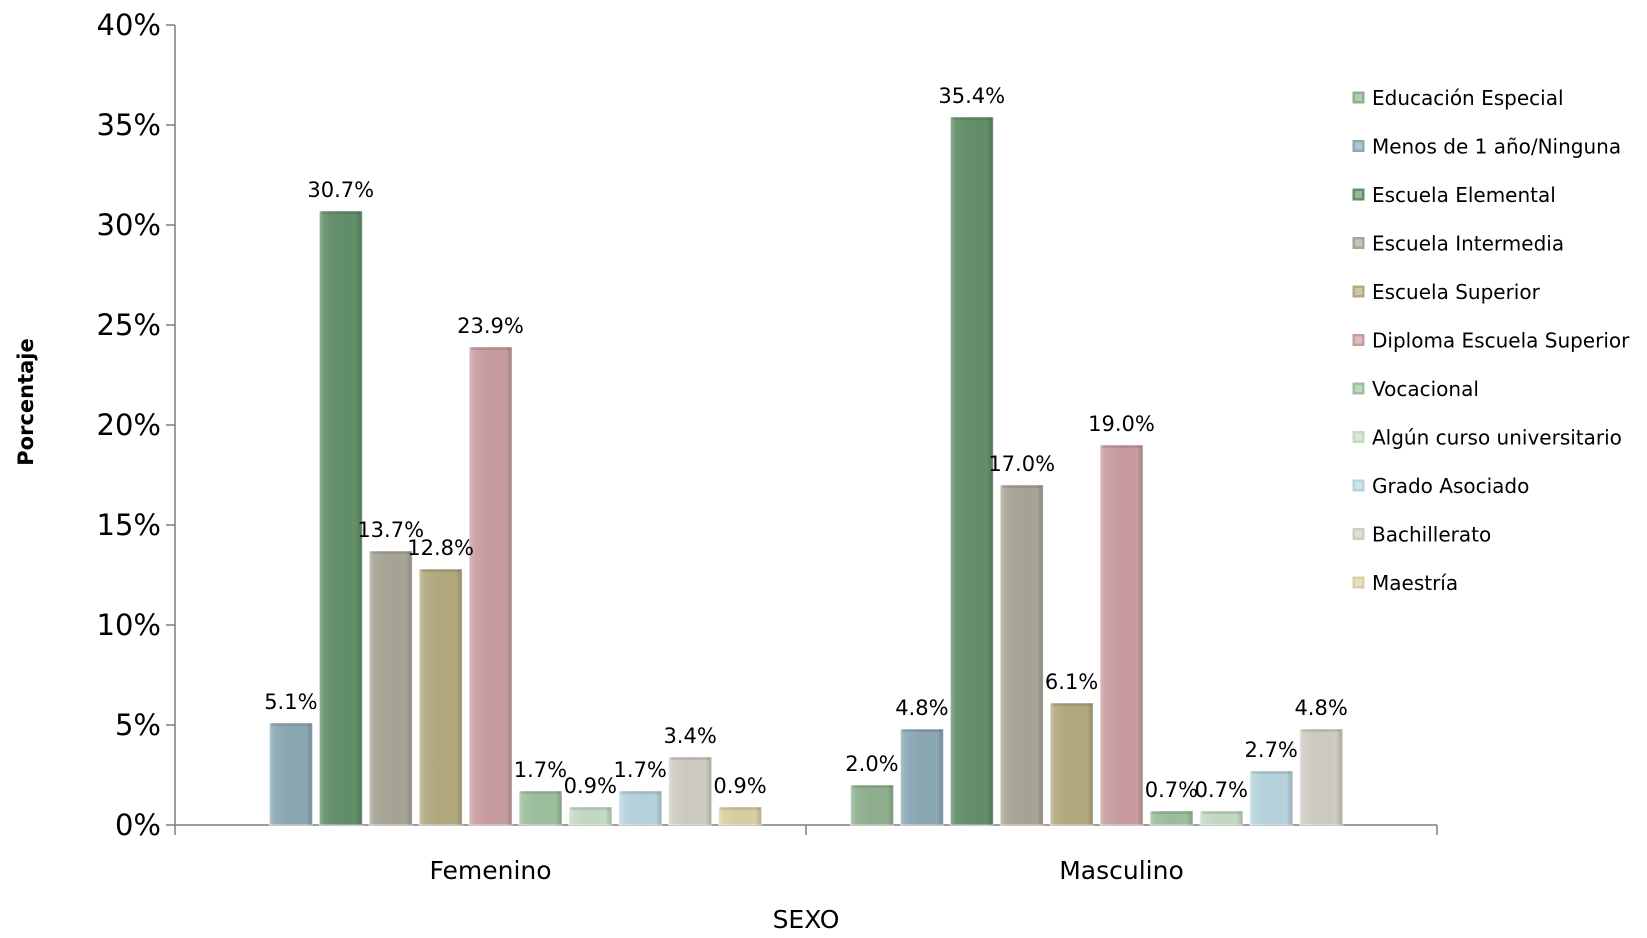 The width and height of the screenshot is (1647, 938). What do you see at coordinates (1464, 195) in the screenshot?
I see `legend-label: Escuela Elemental` at bounding box center [1464, 195].